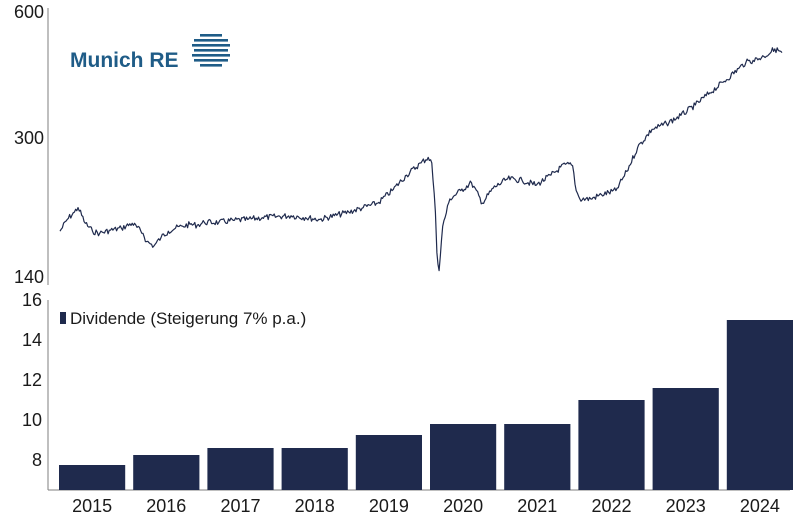 The width and height of the screenshot is (800, 520). I want to click on bar-x-tick-label: 2023, so click(686, 506).